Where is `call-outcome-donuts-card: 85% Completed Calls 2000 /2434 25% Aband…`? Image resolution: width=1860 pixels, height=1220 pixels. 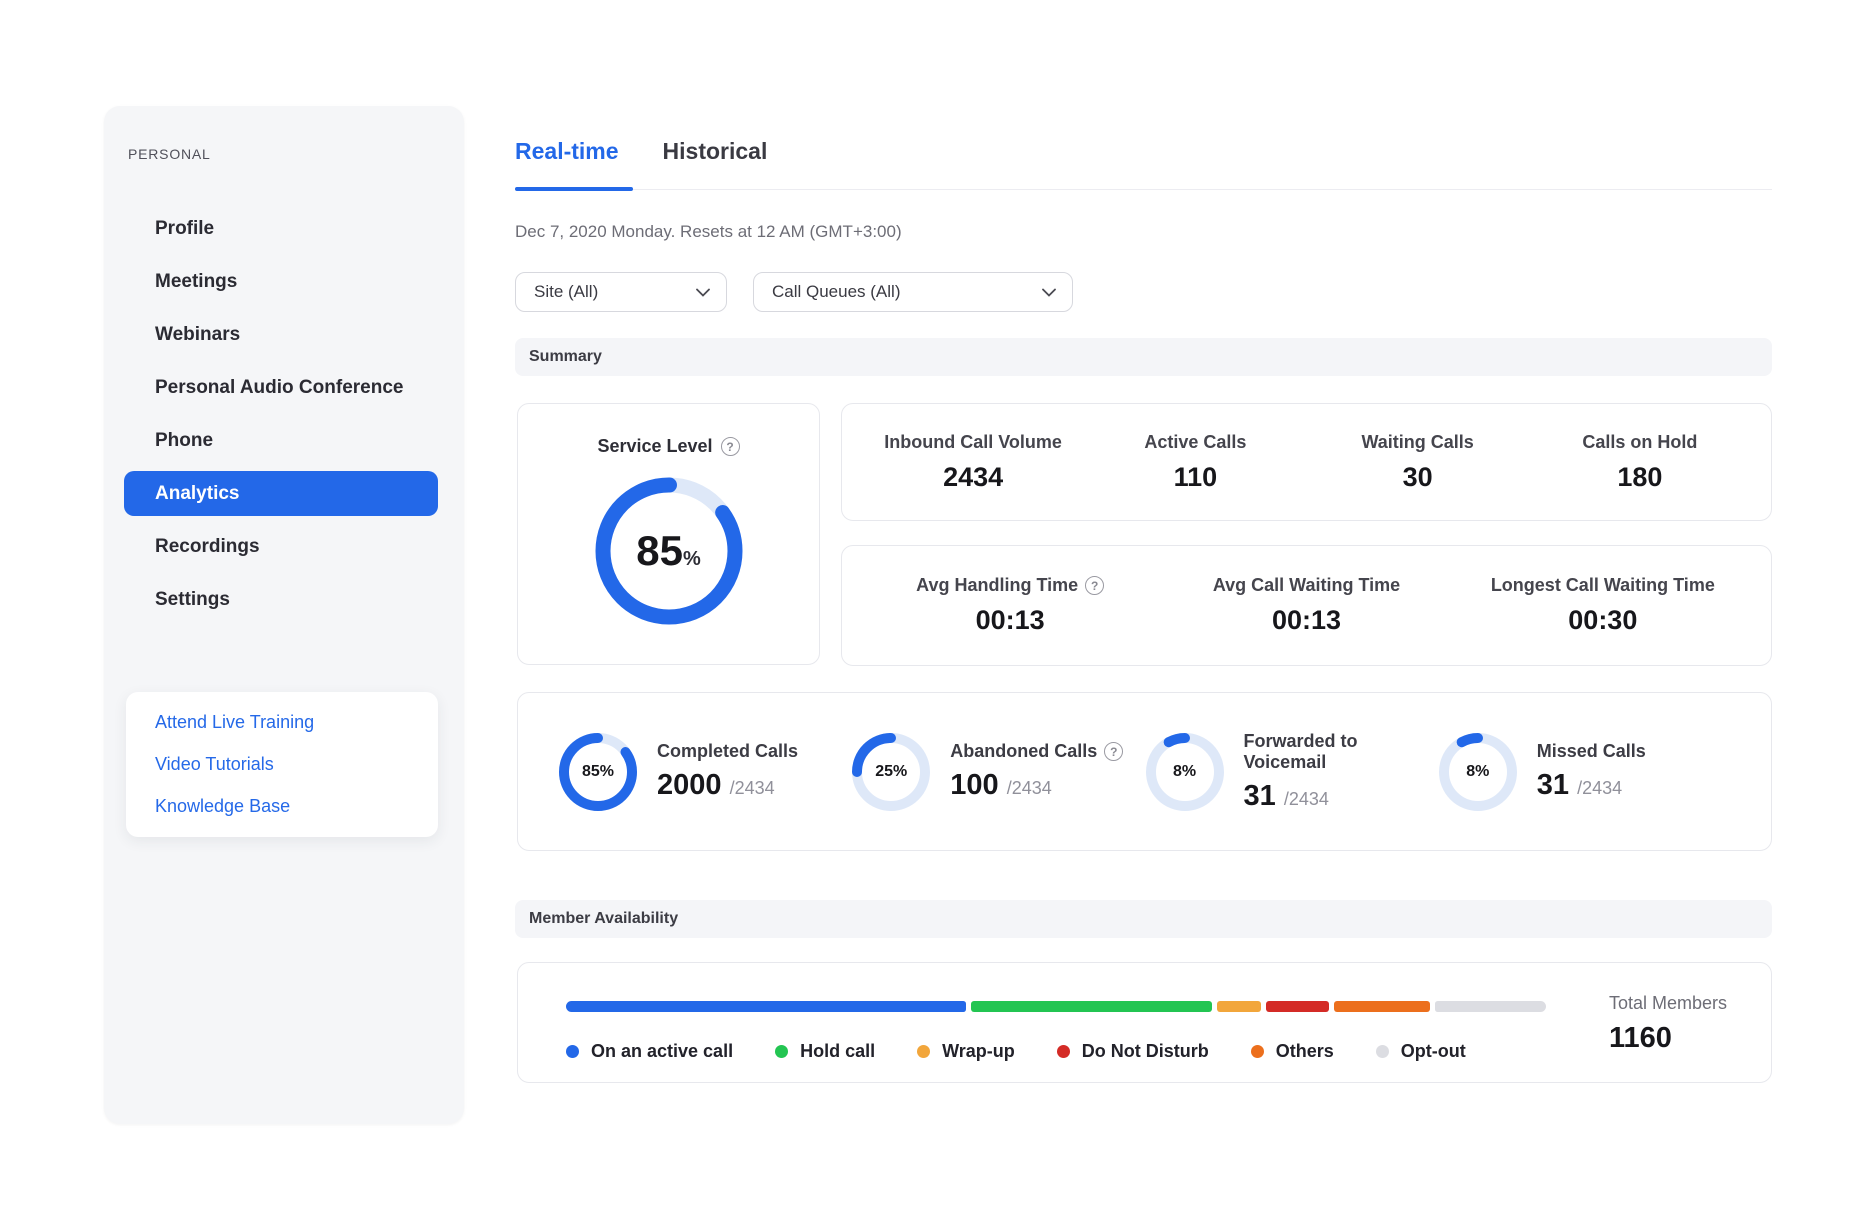 call-outcome-donuts-card: 85% Completed Calls 2000 /2434 25% Aband… is located at coordinates (1144, 771).